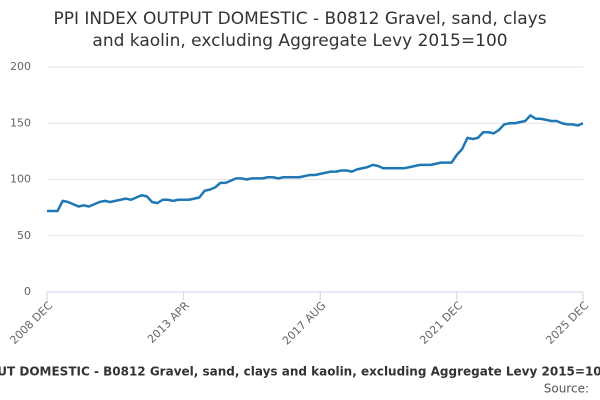 The image size is (600, 400). What do you see at coordinates (304, 323) in the screenshot?
I see `x-tick-label: 2017 AUG` at bounding box center [304, 323].